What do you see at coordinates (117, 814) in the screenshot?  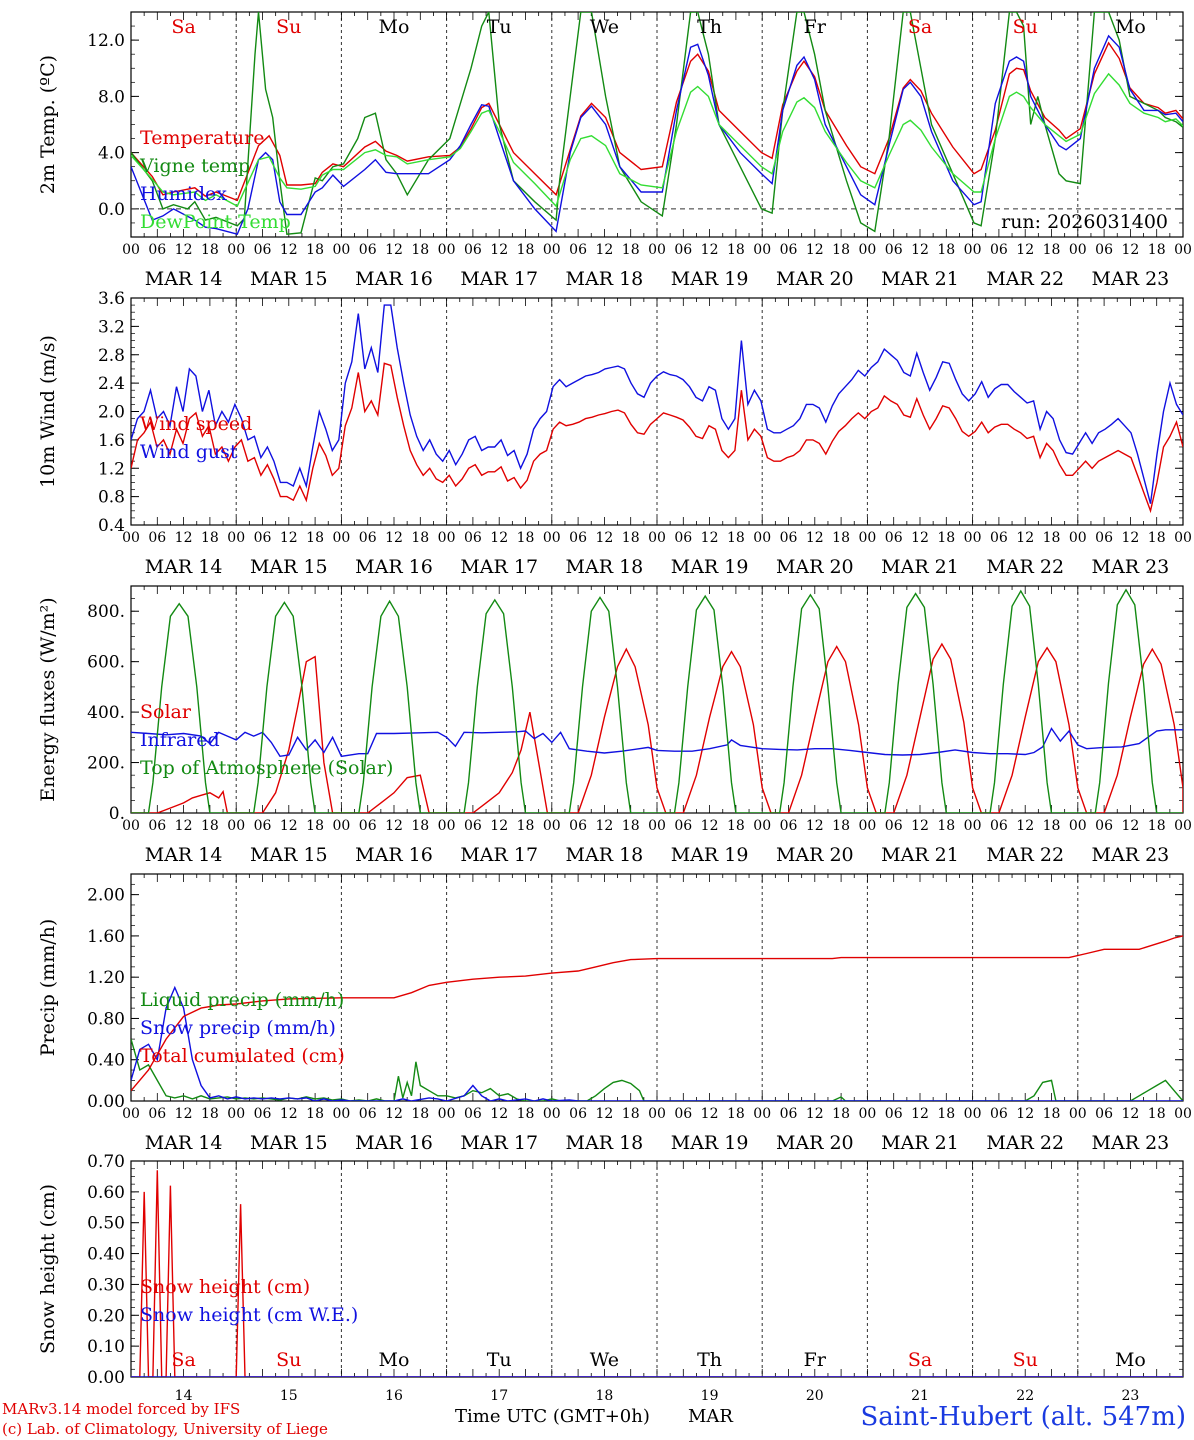 I see `y-tick-label: 0.` at bounding box center [117, 814].